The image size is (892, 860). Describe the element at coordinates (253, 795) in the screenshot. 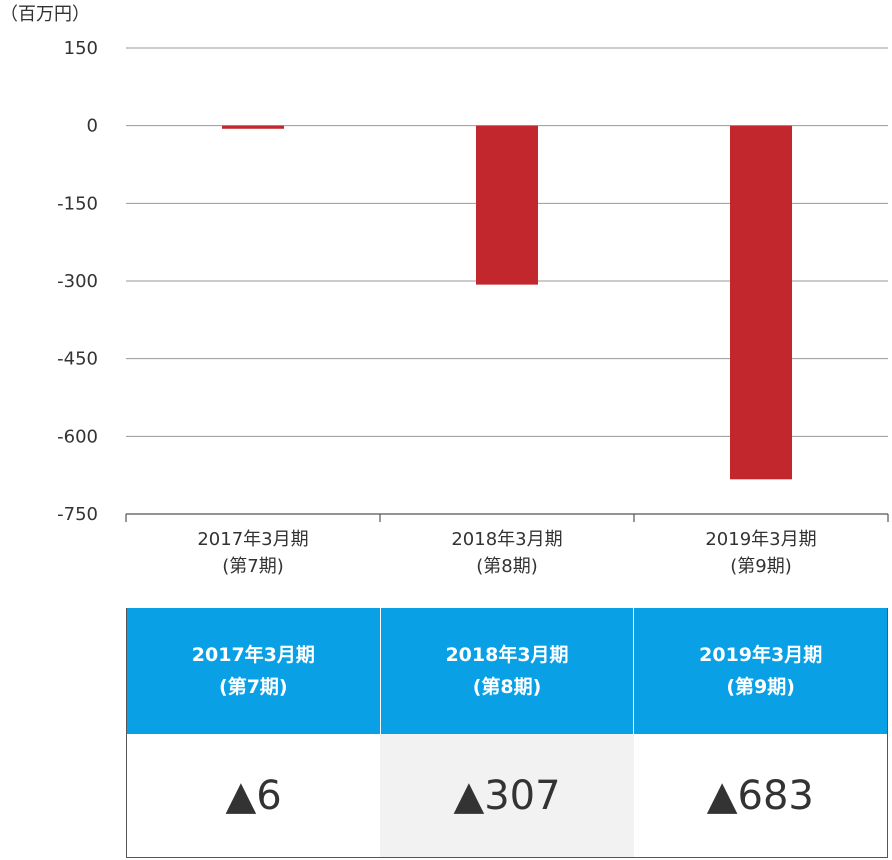

I see `table-value-cell: ▲6` at that location.